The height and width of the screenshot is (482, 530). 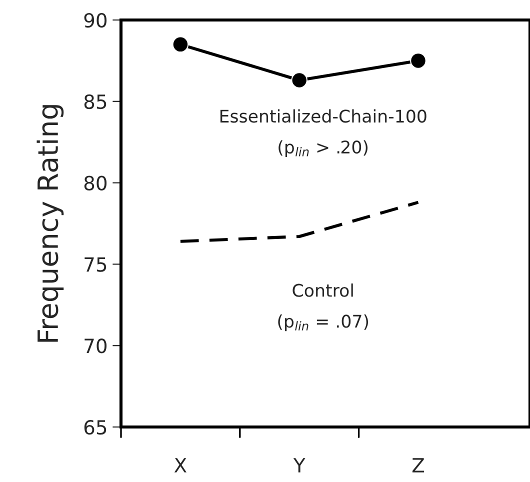 I want to click on annotation: (p$_{lin}$ = .07), so click(x=323, y=323).